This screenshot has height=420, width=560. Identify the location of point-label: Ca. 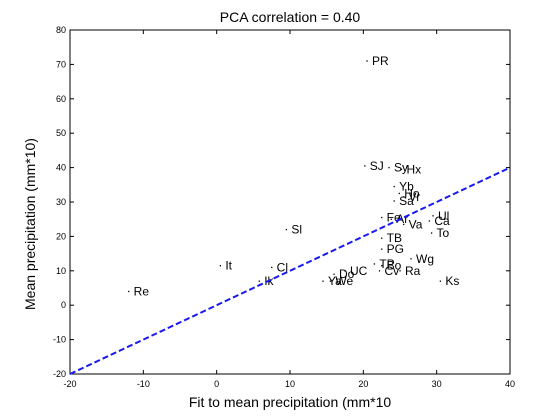
(442, 221).